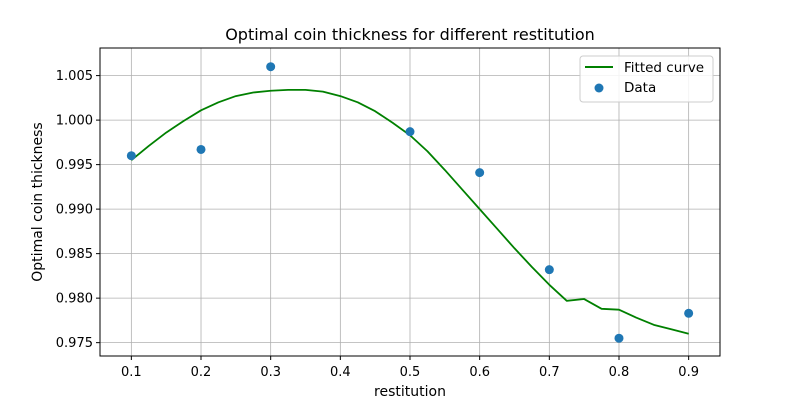 The width and height of the screenshot is (800, 400). I want to click on legend-label-fitted-curve: Fitted curve, so click(664, 68).